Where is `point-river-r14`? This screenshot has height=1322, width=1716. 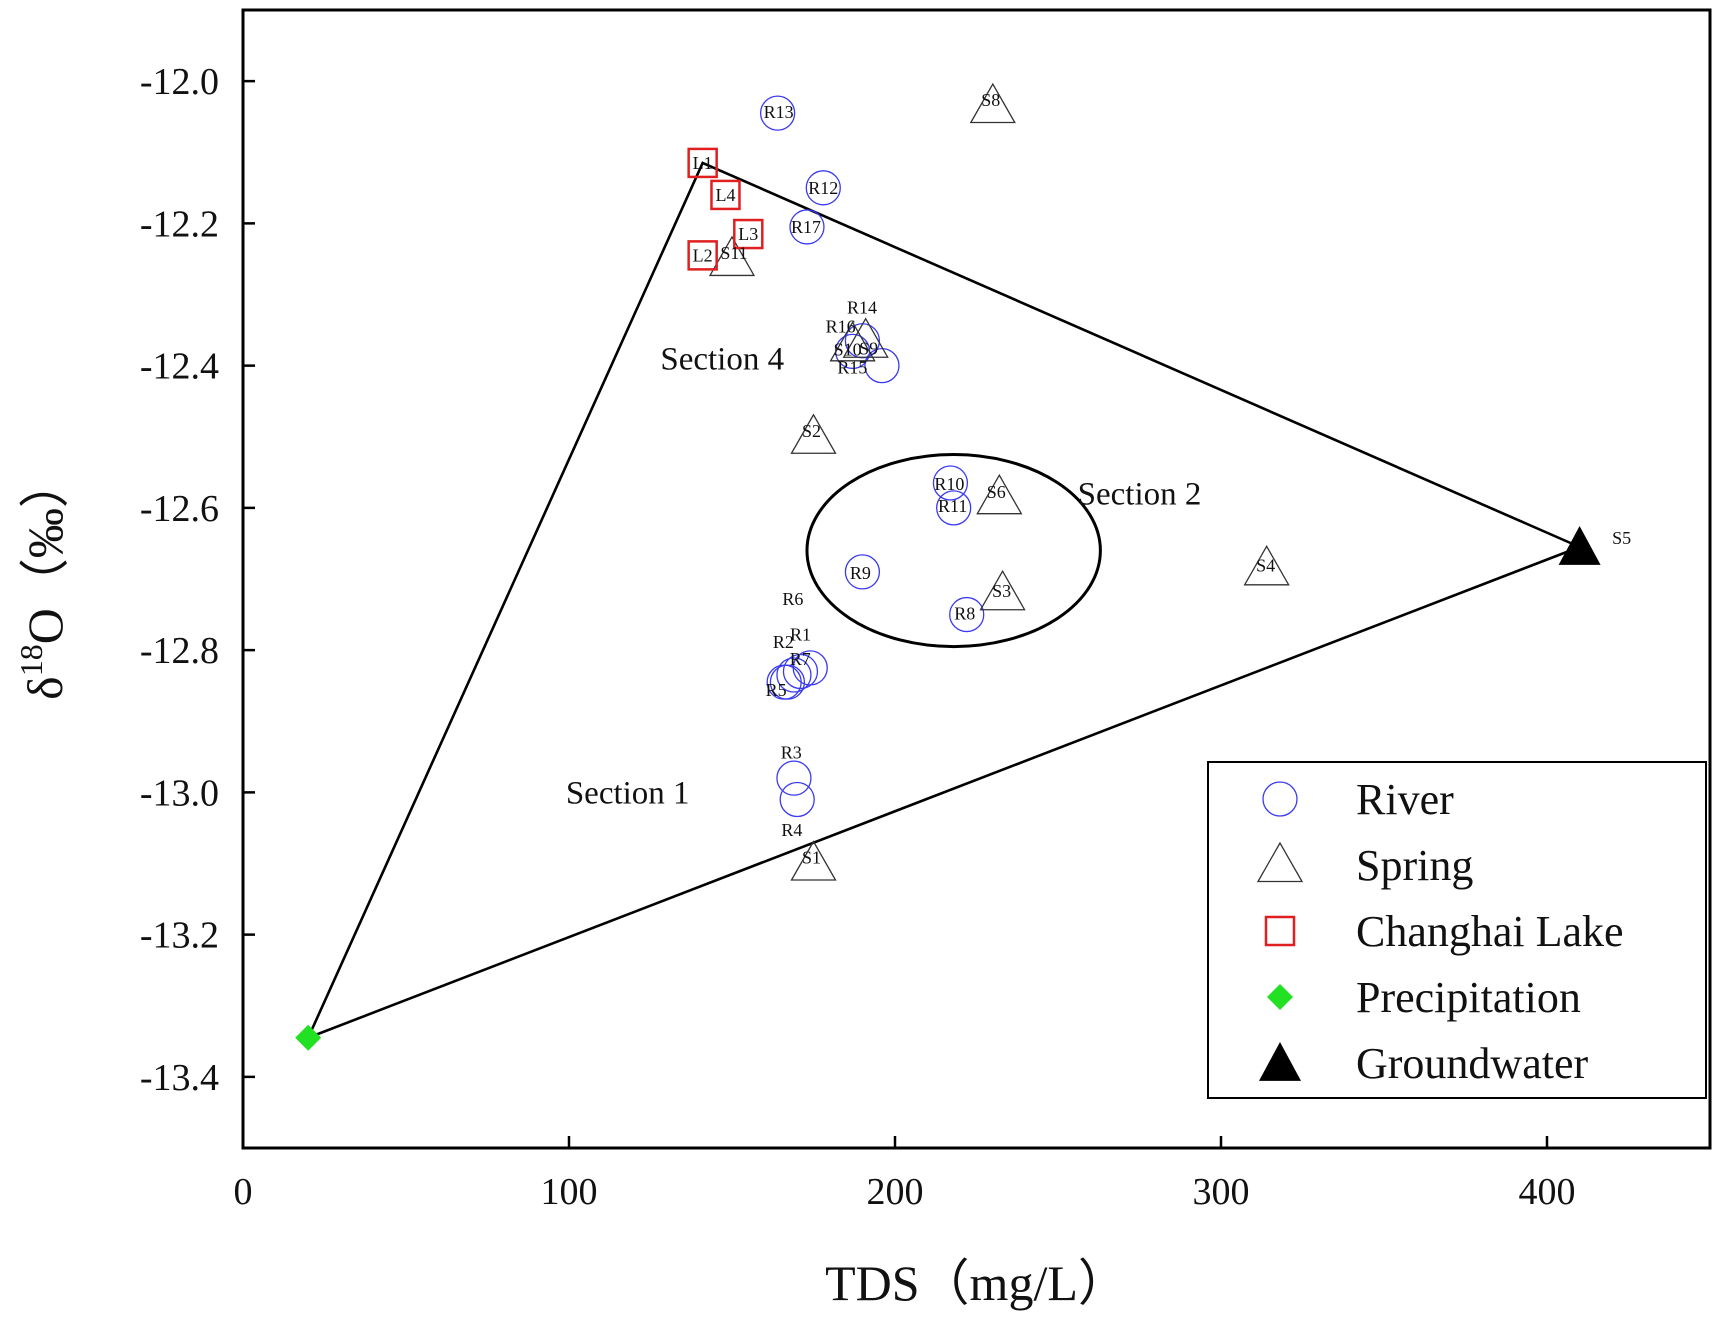 point-river-r14 is located at coordinates (882, 365).